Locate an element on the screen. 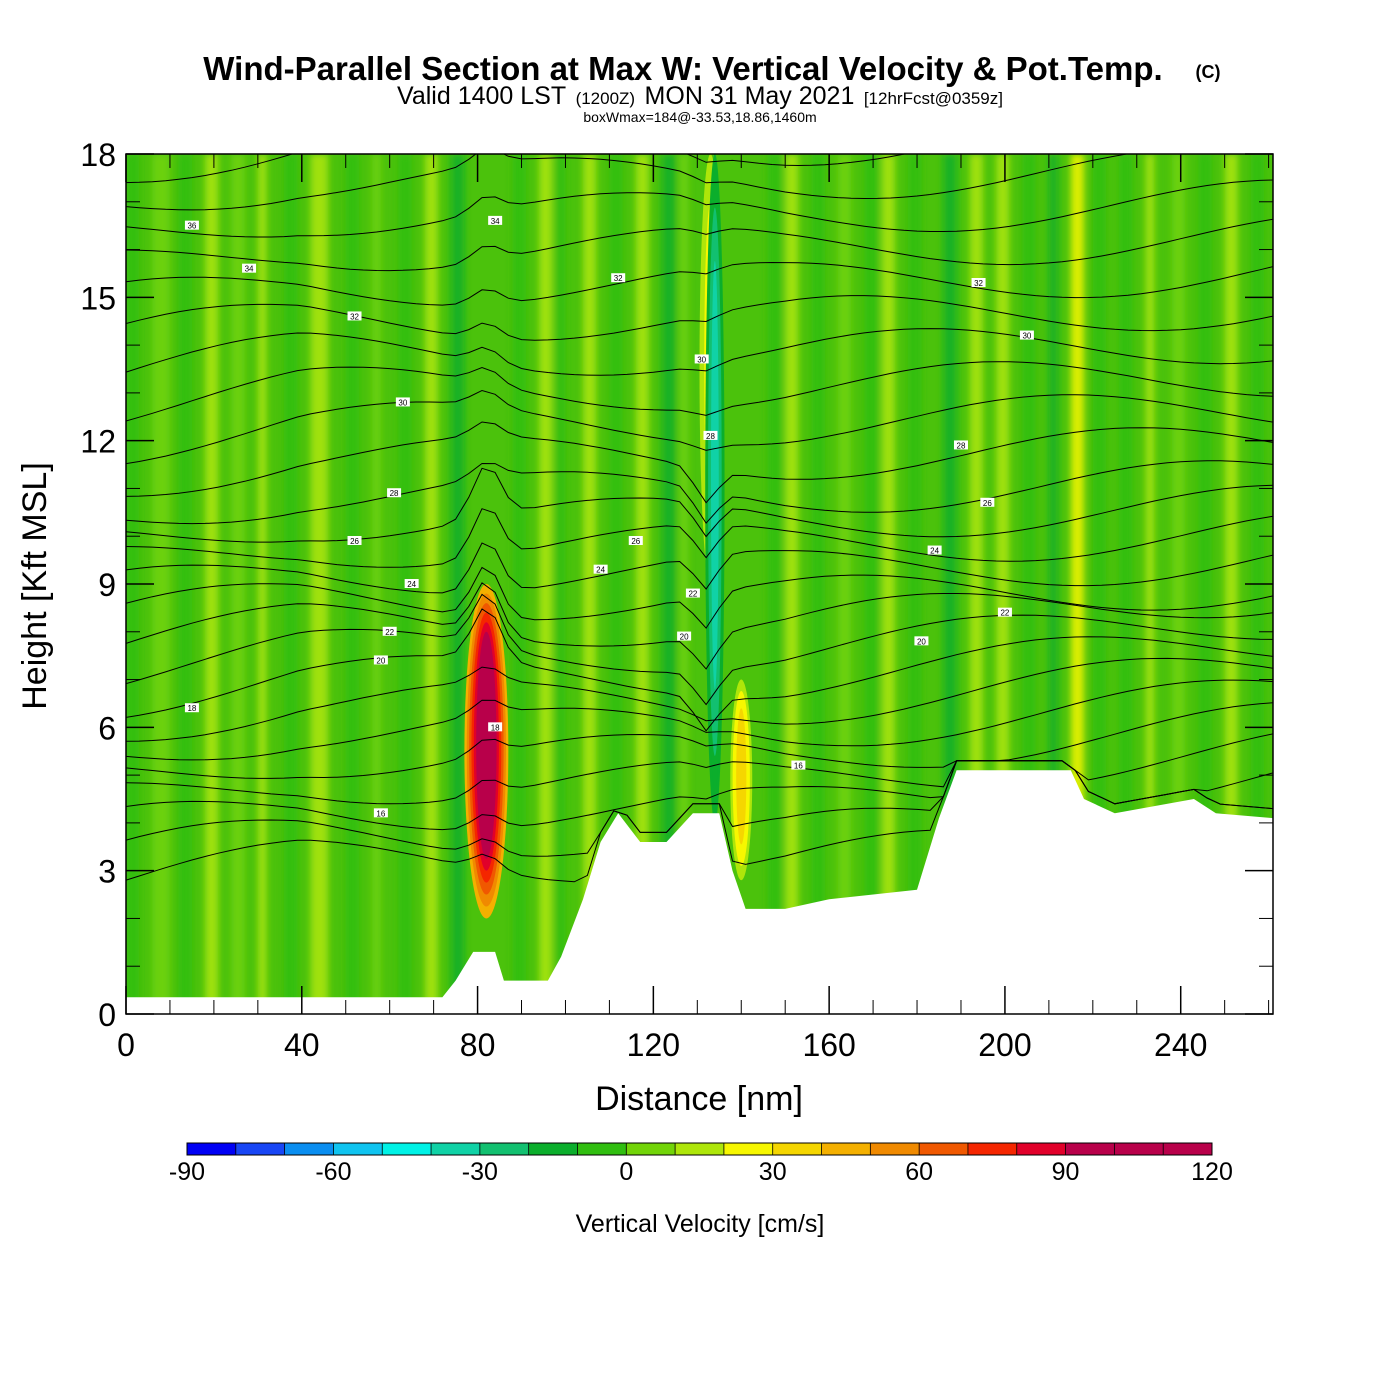 Image resolution: width=1400 pixels, height=1400 pixels. theta-label-text: 30 is located at coordinates (402, 402).